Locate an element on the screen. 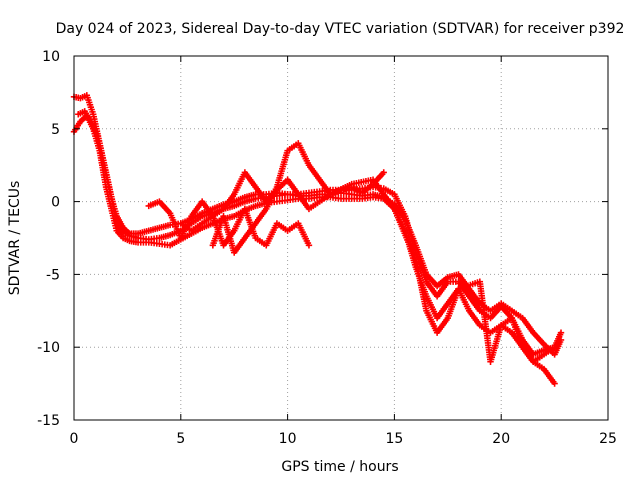  x-tick-label: 25 is located at coordinates (608, 439).